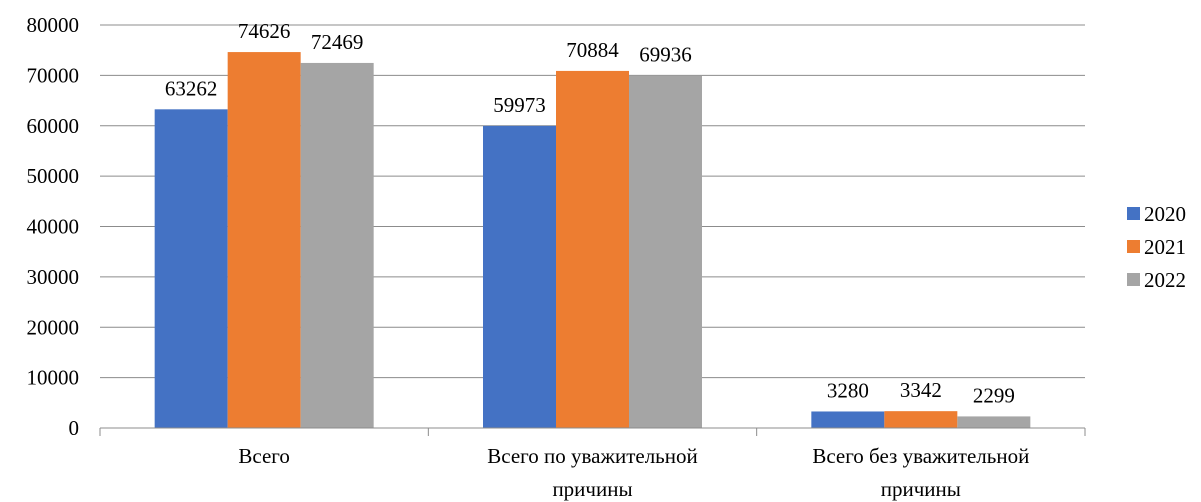 This screenshot has width=1201, height=502. Describe the element at coordinates (264, 31) in the screenshot. I see `data-label: 74626` at that location.